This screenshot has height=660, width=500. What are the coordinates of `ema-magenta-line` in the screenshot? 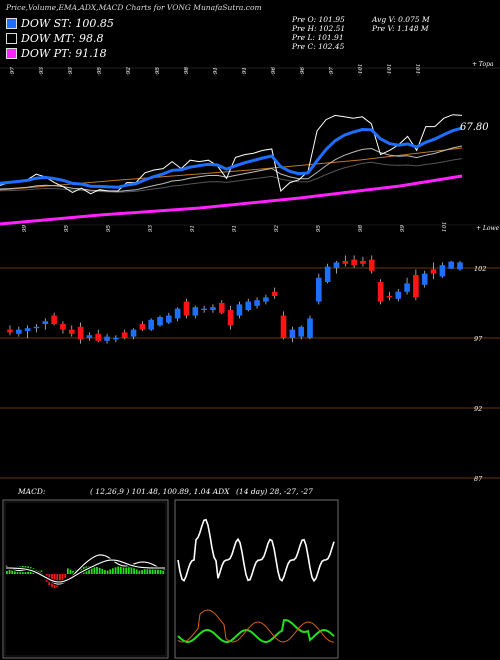 It's located at (231, 200).